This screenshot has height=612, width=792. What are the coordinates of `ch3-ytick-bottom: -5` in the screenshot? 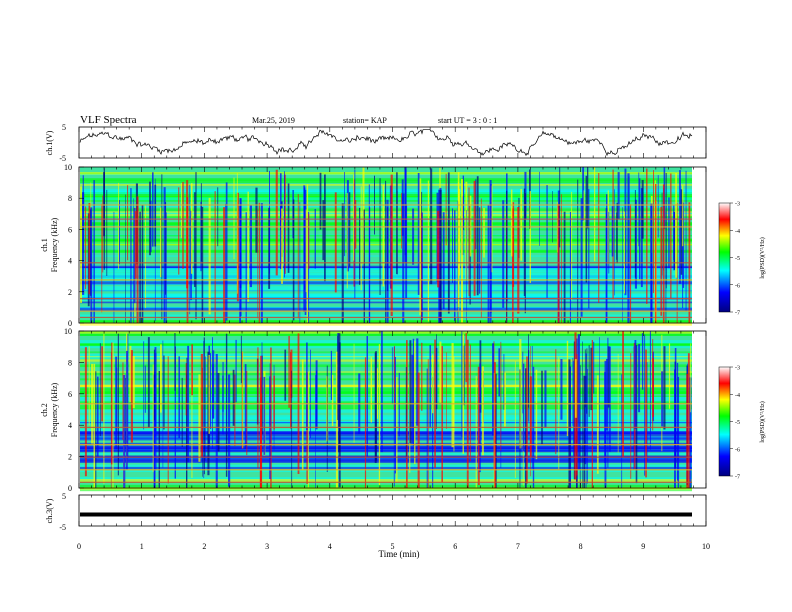 It's located at (62, 527).